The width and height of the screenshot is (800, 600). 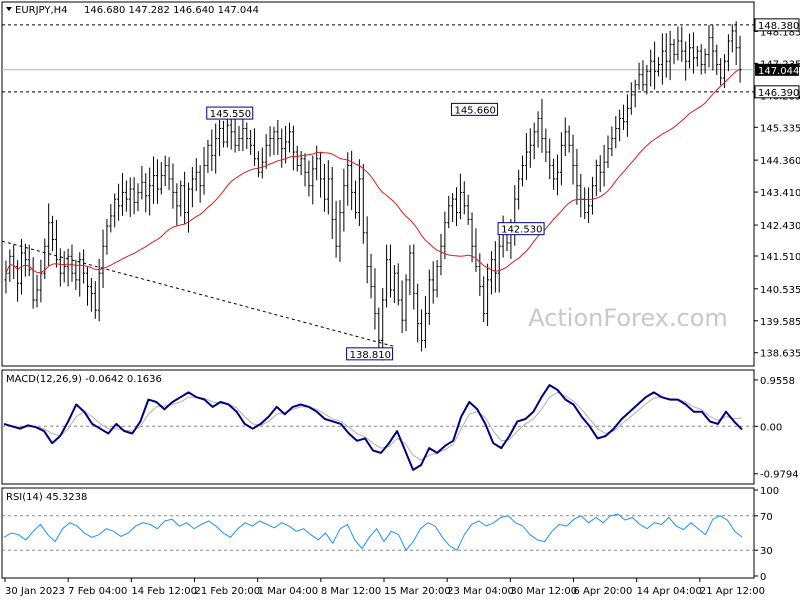 I want to click on time-tick-label: 23 Mar 04:00, so click(x=480, y=591).